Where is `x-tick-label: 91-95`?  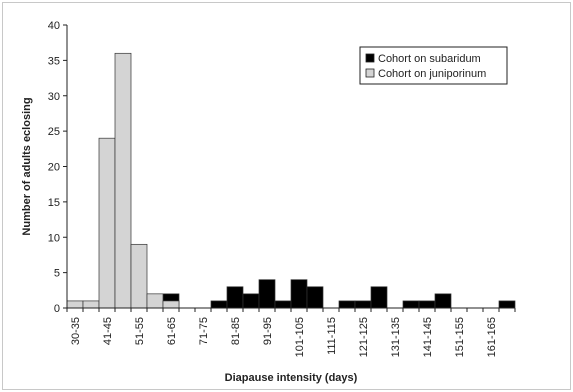
x-tick-label: 91-95 is located at coordinates (268, 331).